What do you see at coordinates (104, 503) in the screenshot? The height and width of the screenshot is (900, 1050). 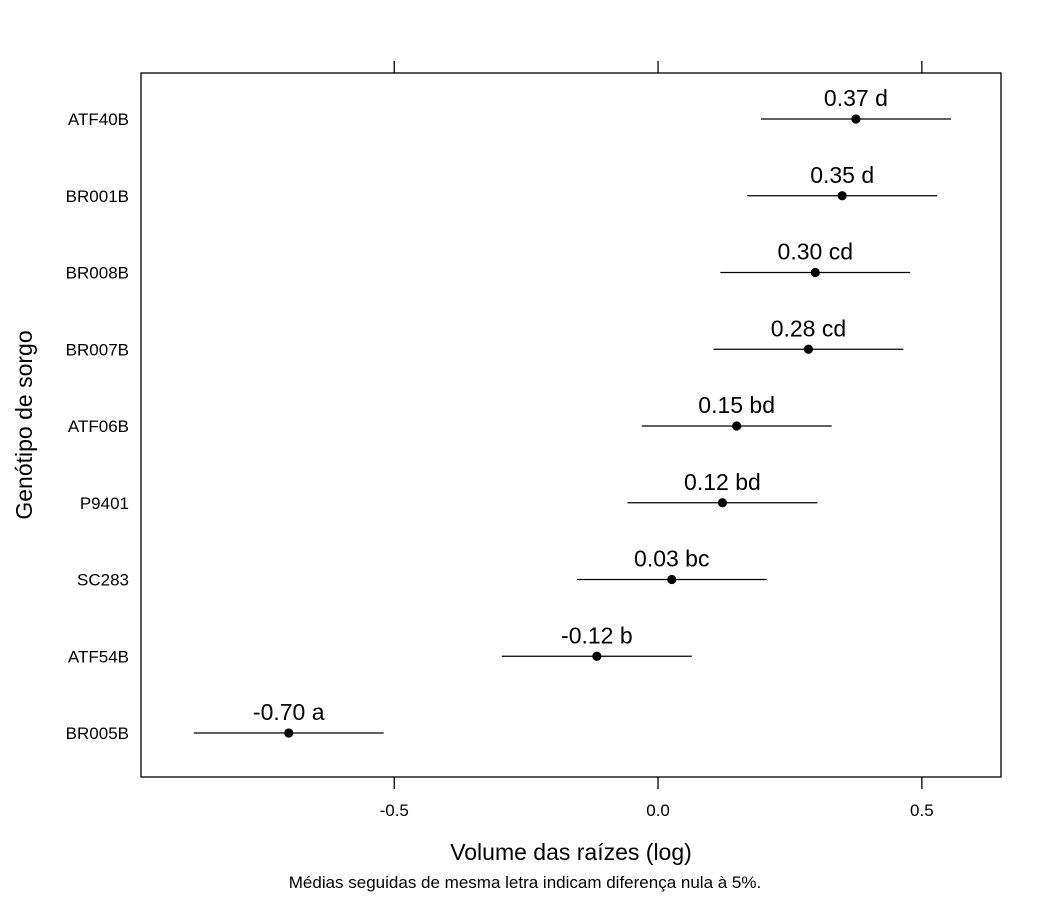 I see `y-tick-label: P9401` at bounding box center [104, 503].